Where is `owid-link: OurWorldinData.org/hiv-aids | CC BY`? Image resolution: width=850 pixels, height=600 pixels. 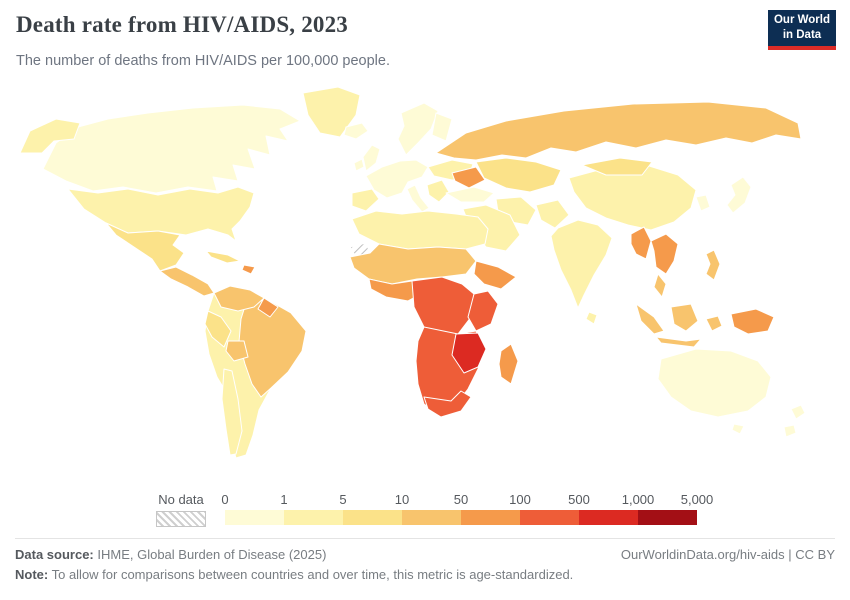
owid-link: OurWorldinData.org/hiv-aids | CC BY is located at coordinates (727, 554).